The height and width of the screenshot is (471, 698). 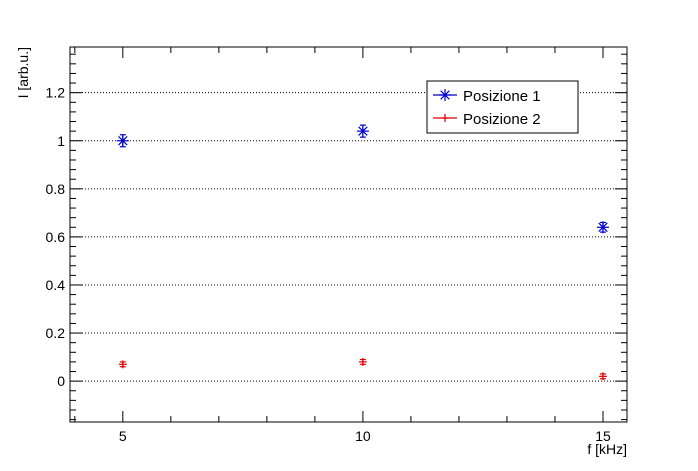 I want to click on legend-marker-asterisk, so click(x=445, y=95).